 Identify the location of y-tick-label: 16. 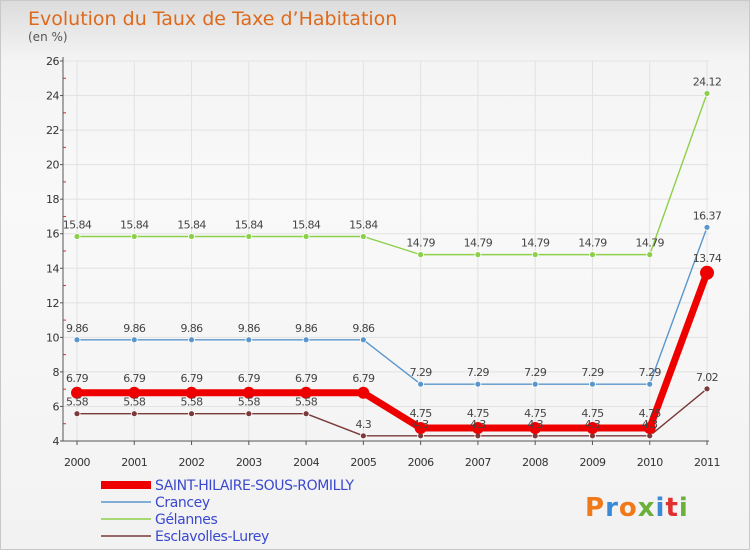
(52, 234).